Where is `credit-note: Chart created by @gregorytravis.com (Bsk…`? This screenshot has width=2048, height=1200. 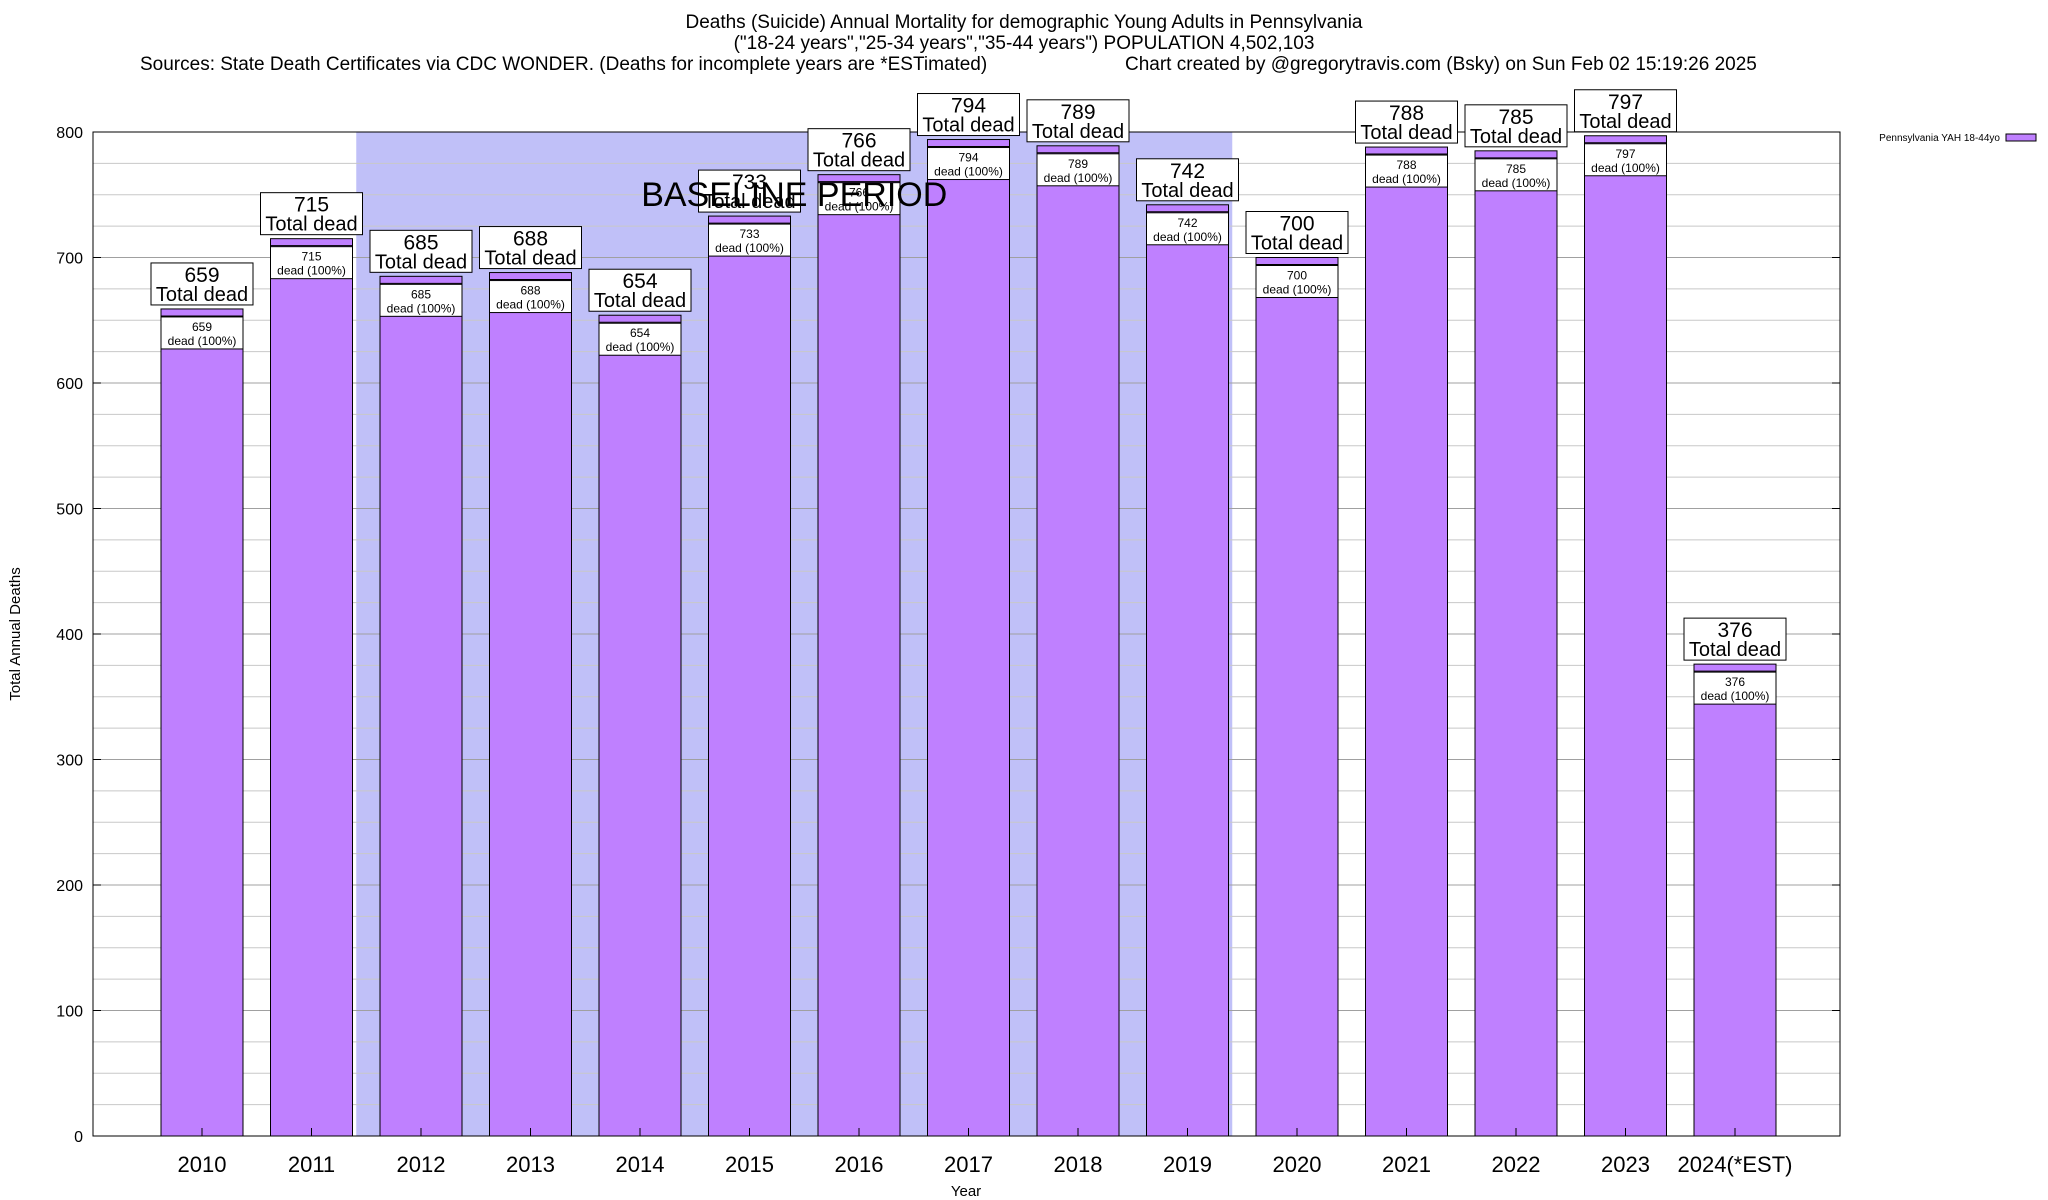 credit-note: Chart created by @gregorytravis.com (Bsk… is located at coordinates (1441, 64).